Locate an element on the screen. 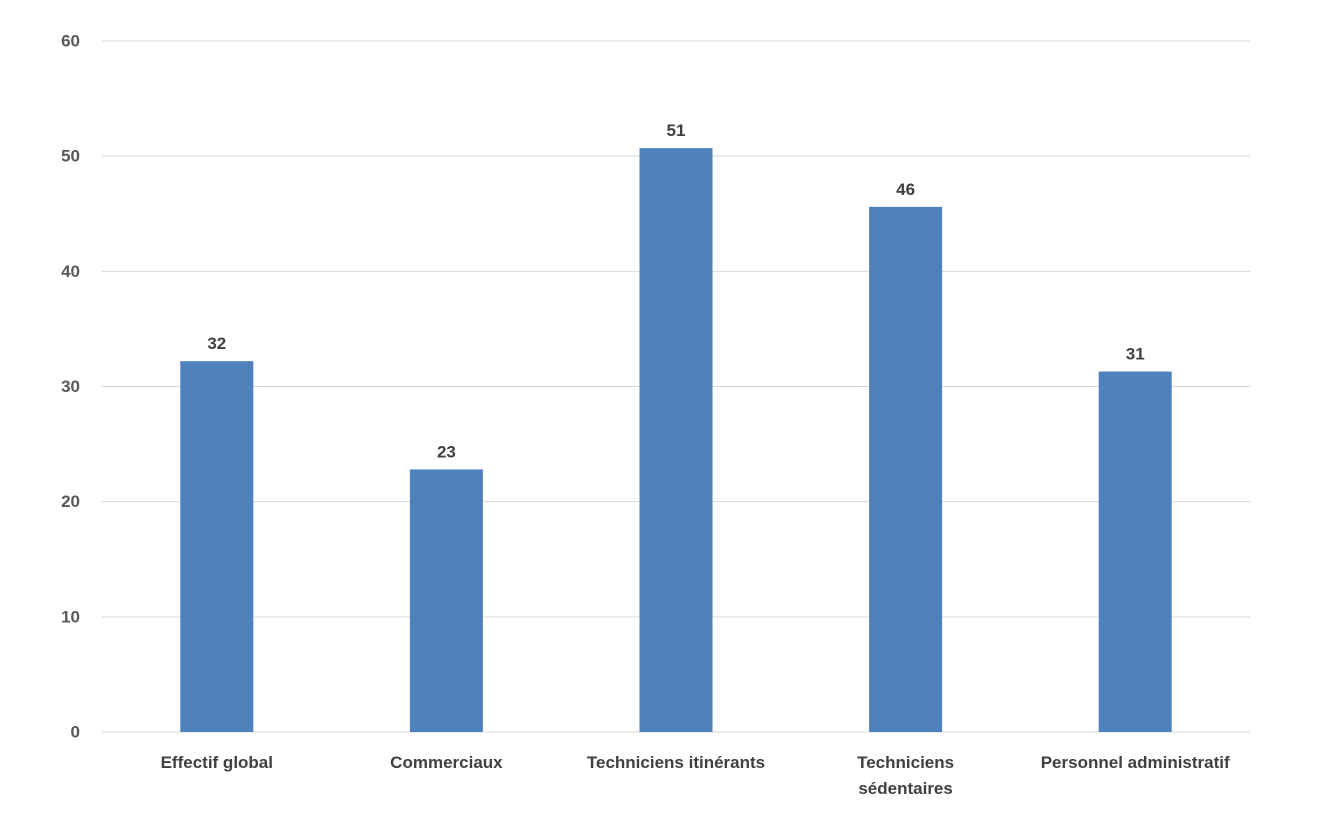  y-tick-label: 10 is located at coordinates (70, 616).